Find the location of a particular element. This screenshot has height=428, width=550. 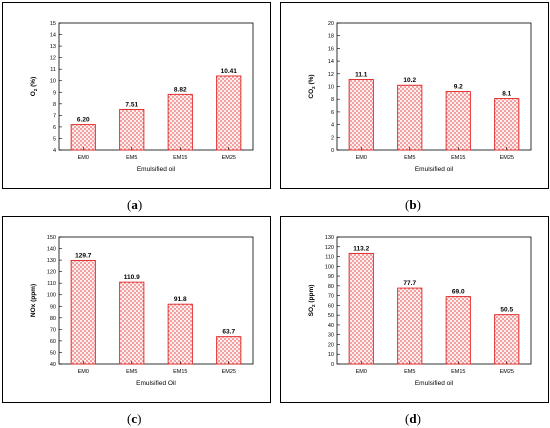

y-tick-label: 4 is located at coordinates (332, 126).